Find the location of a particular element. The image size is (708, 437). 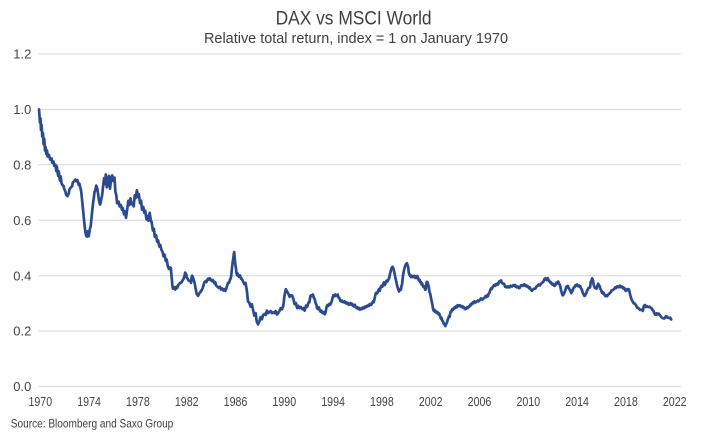

svg-text: 1998 is located at coordinates (382, 402).